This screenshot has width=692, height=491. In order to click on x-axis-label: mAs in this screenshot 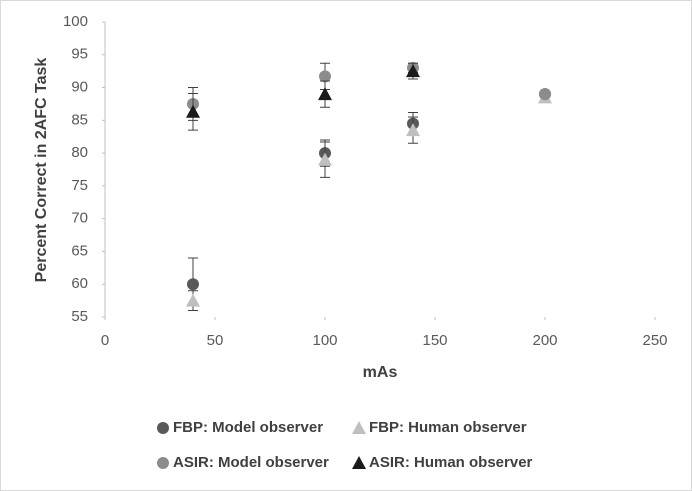, I will do `click(380, 372)`.